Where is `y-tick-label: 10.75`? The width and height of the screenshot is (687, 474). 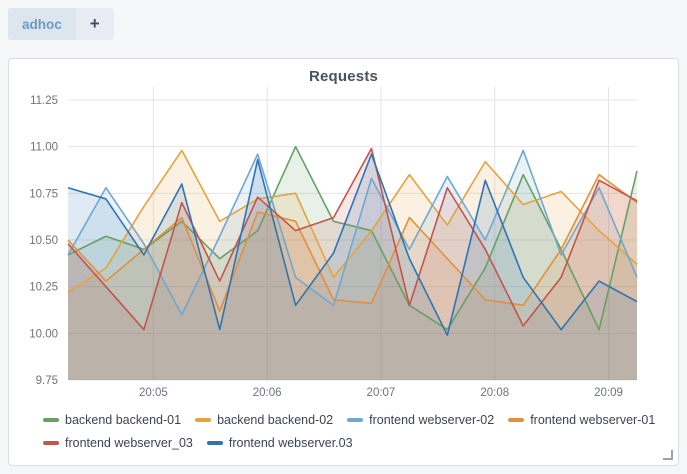 y-tick-label: 10.75 is located at coordinates (43, 194).